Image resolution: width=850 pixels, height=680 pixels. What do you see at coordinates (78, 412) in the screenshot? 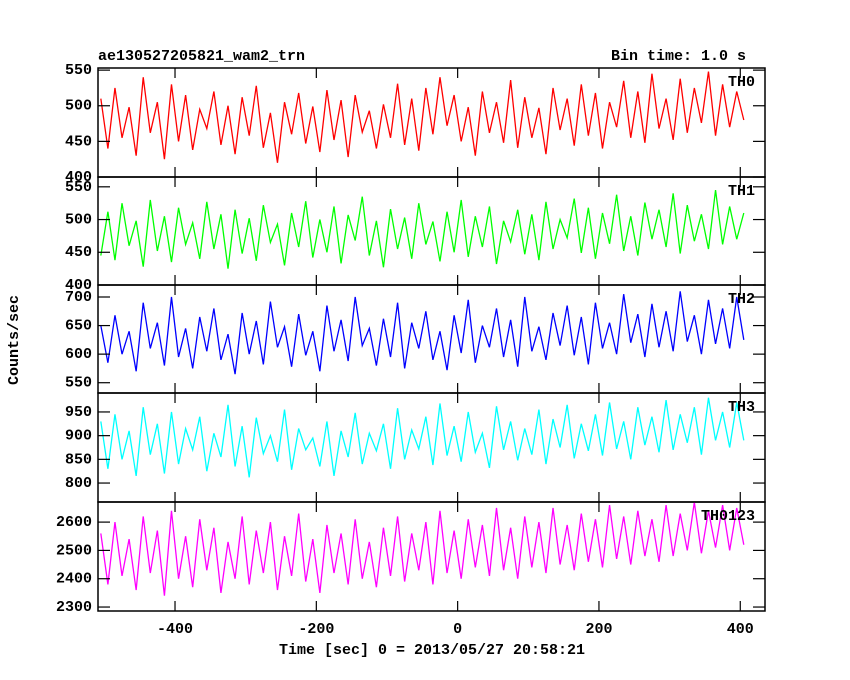
I see `y-tick-label: 950` at bounding box center [78, 412].